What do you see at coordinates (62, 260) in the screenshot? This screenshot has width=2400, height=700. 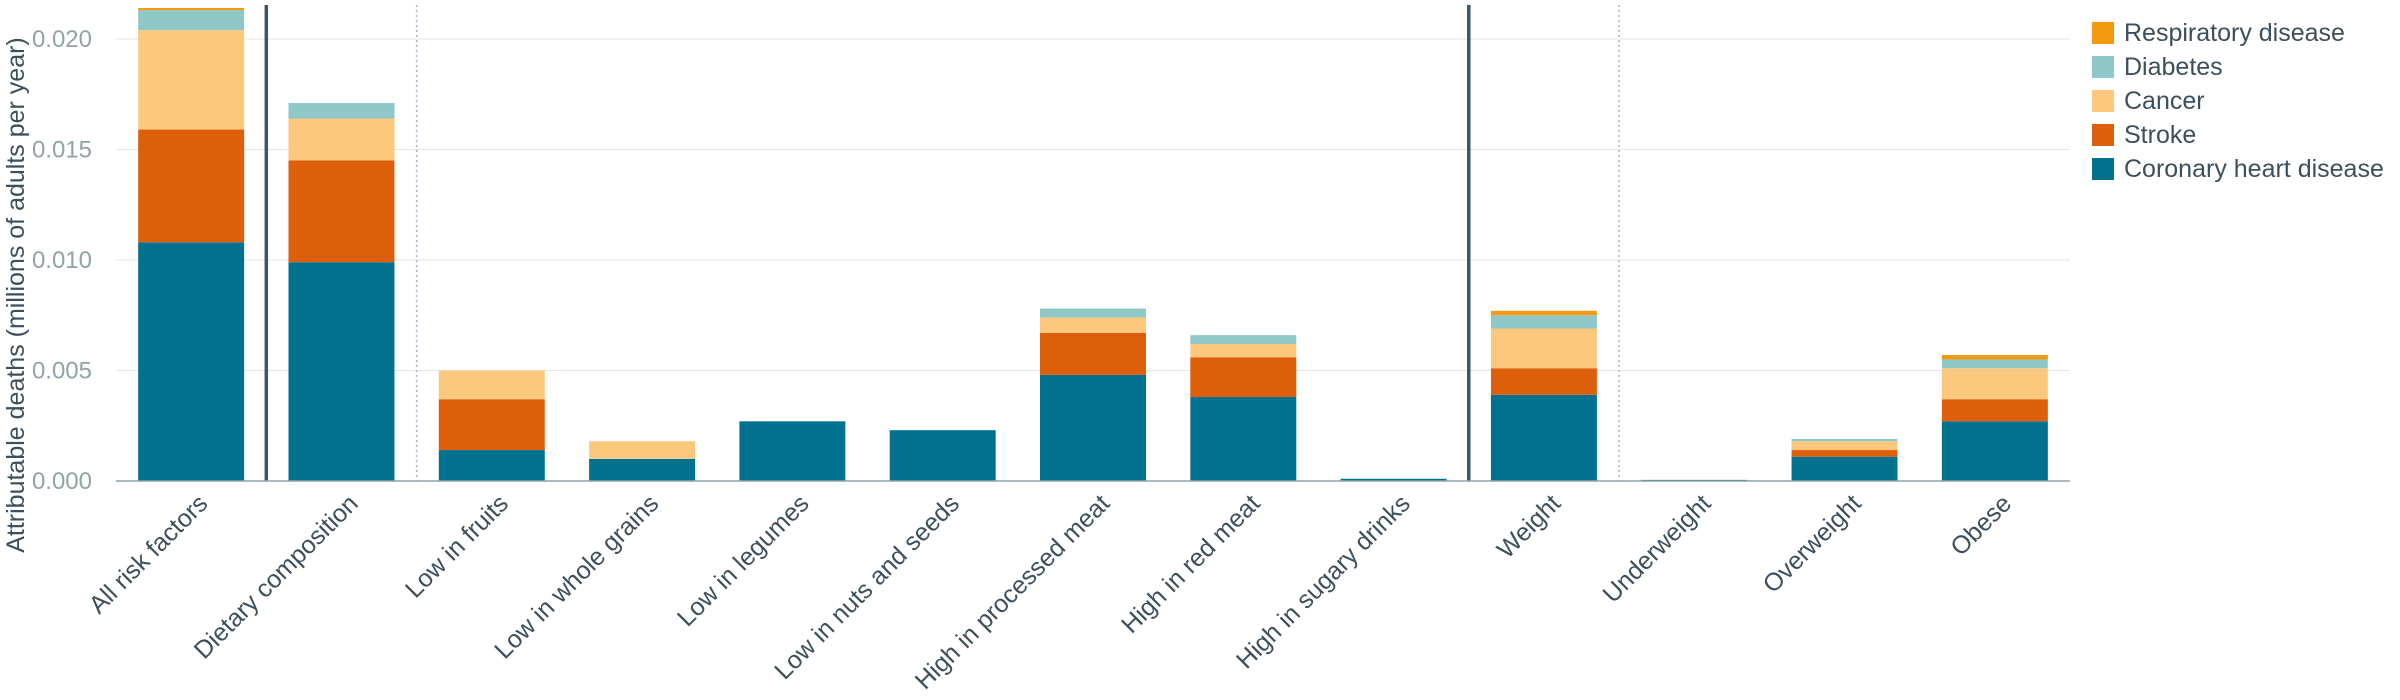 I see `y-tick-label: 0.010` at bounding box center [62, 260].